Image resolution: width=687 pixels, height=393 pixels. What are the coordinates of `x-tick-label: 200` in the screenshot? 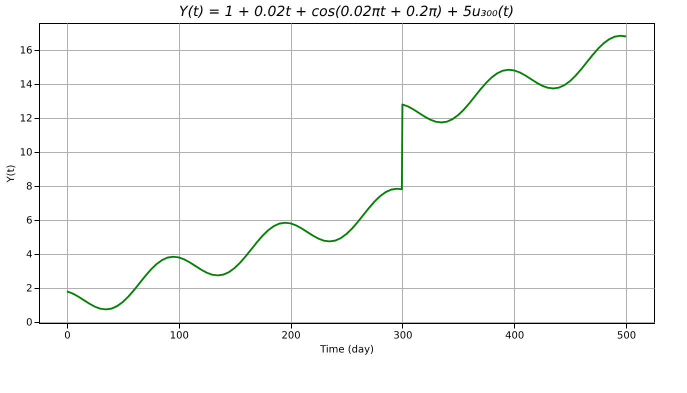 It's located at (291, 336).